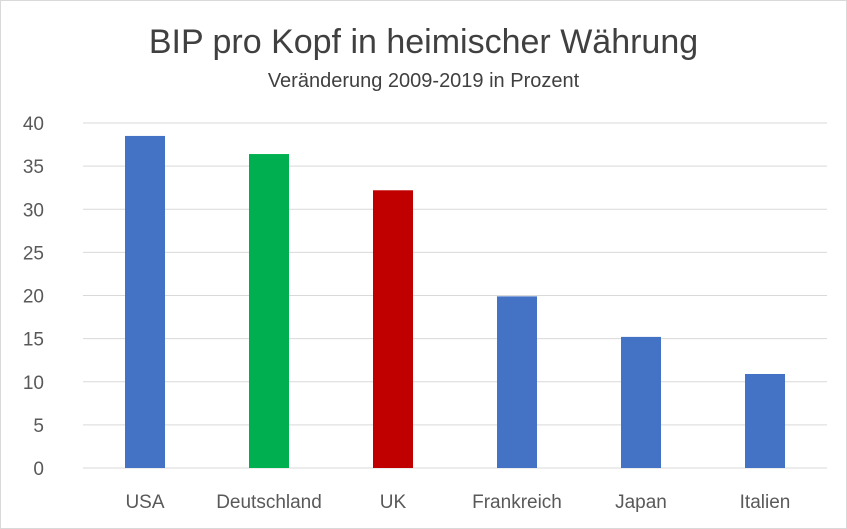 This screenshot has height=529, width=847. What do you see at coordinates (269, 502) in the screenshot?
I see `x-tick-label: Deutschland` at bounding box center [269, 502].